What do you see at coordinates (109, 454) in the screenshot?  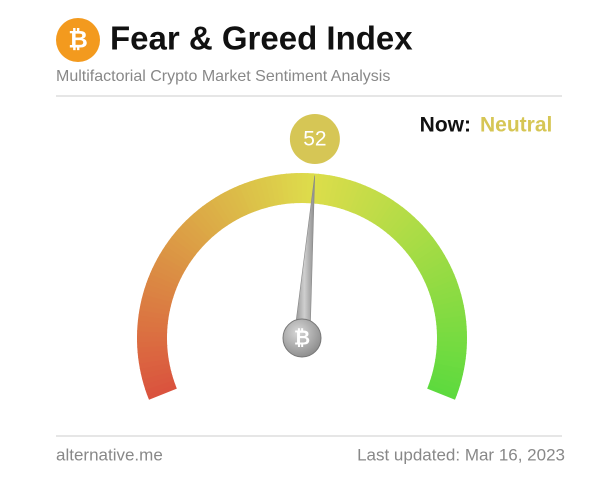 I see `source: alternative.me` at bounding box center [109, 454].